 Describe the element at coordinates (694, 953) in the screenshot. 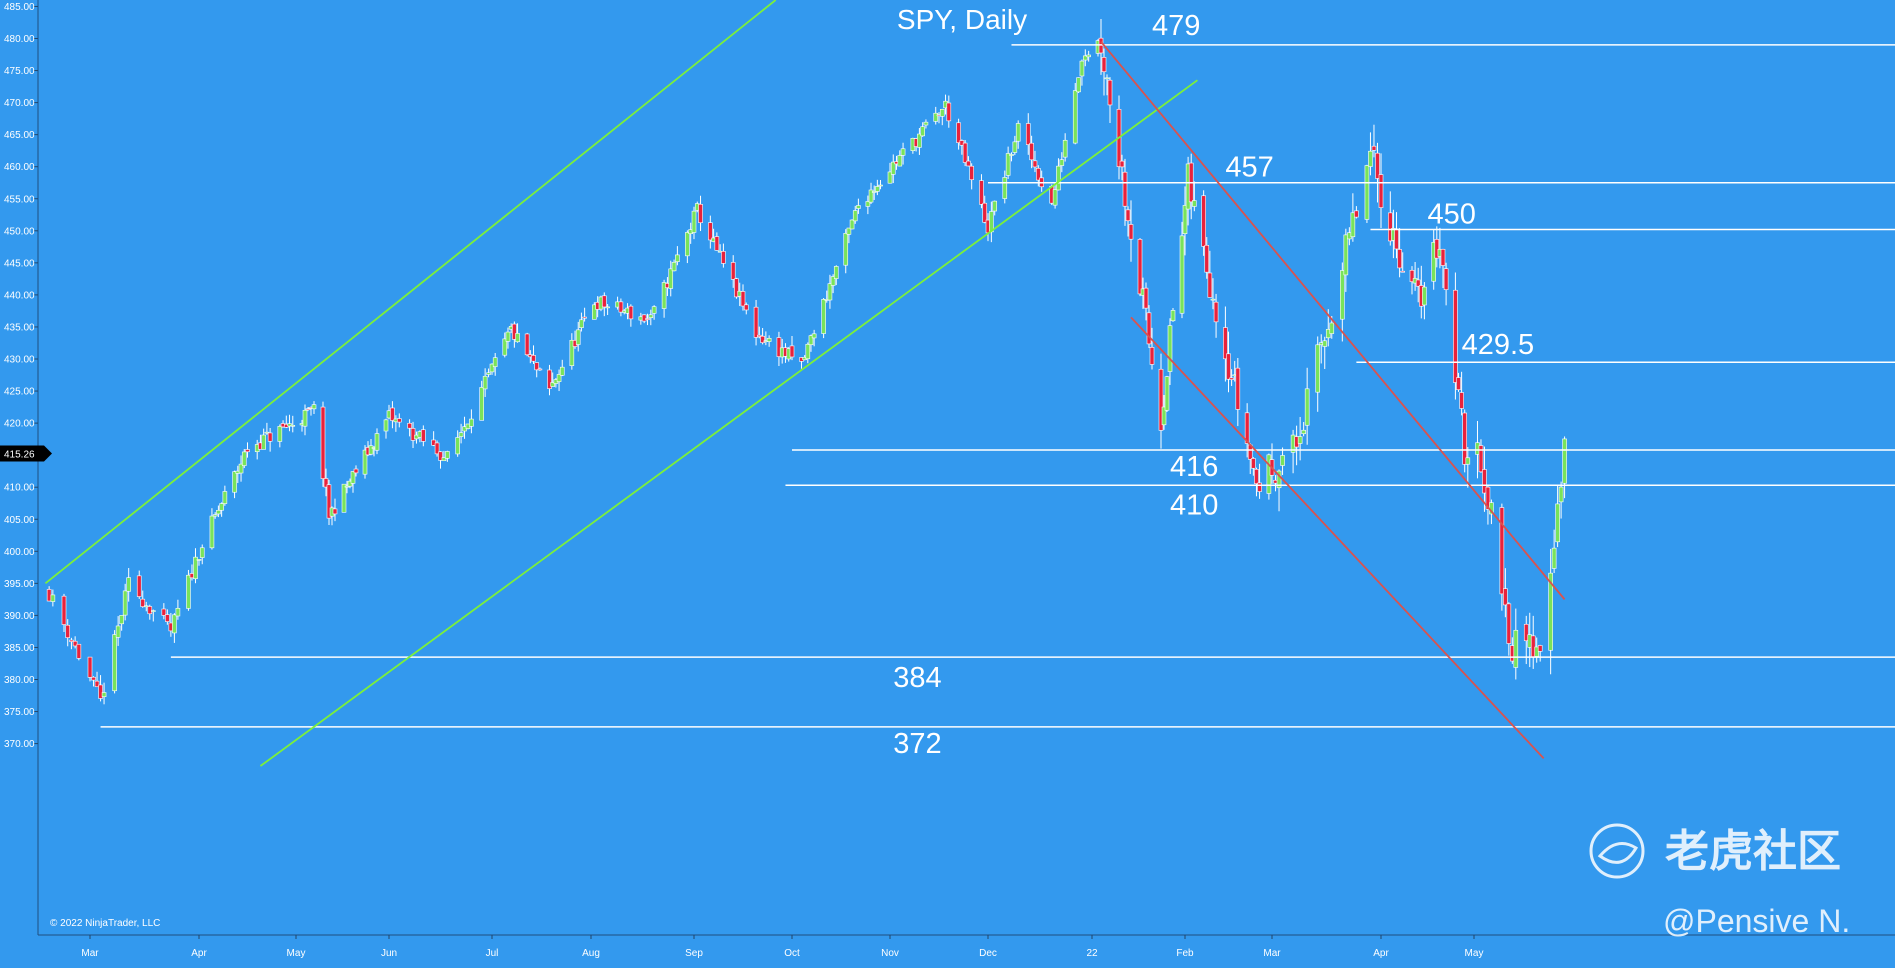

I see `x-tick-label: Sep` at that location.